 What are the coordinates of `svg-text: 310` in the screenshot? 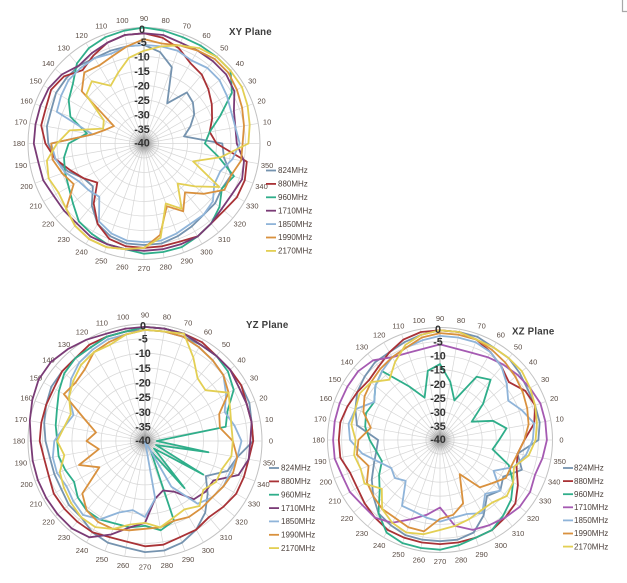 It's located at (224, 239).